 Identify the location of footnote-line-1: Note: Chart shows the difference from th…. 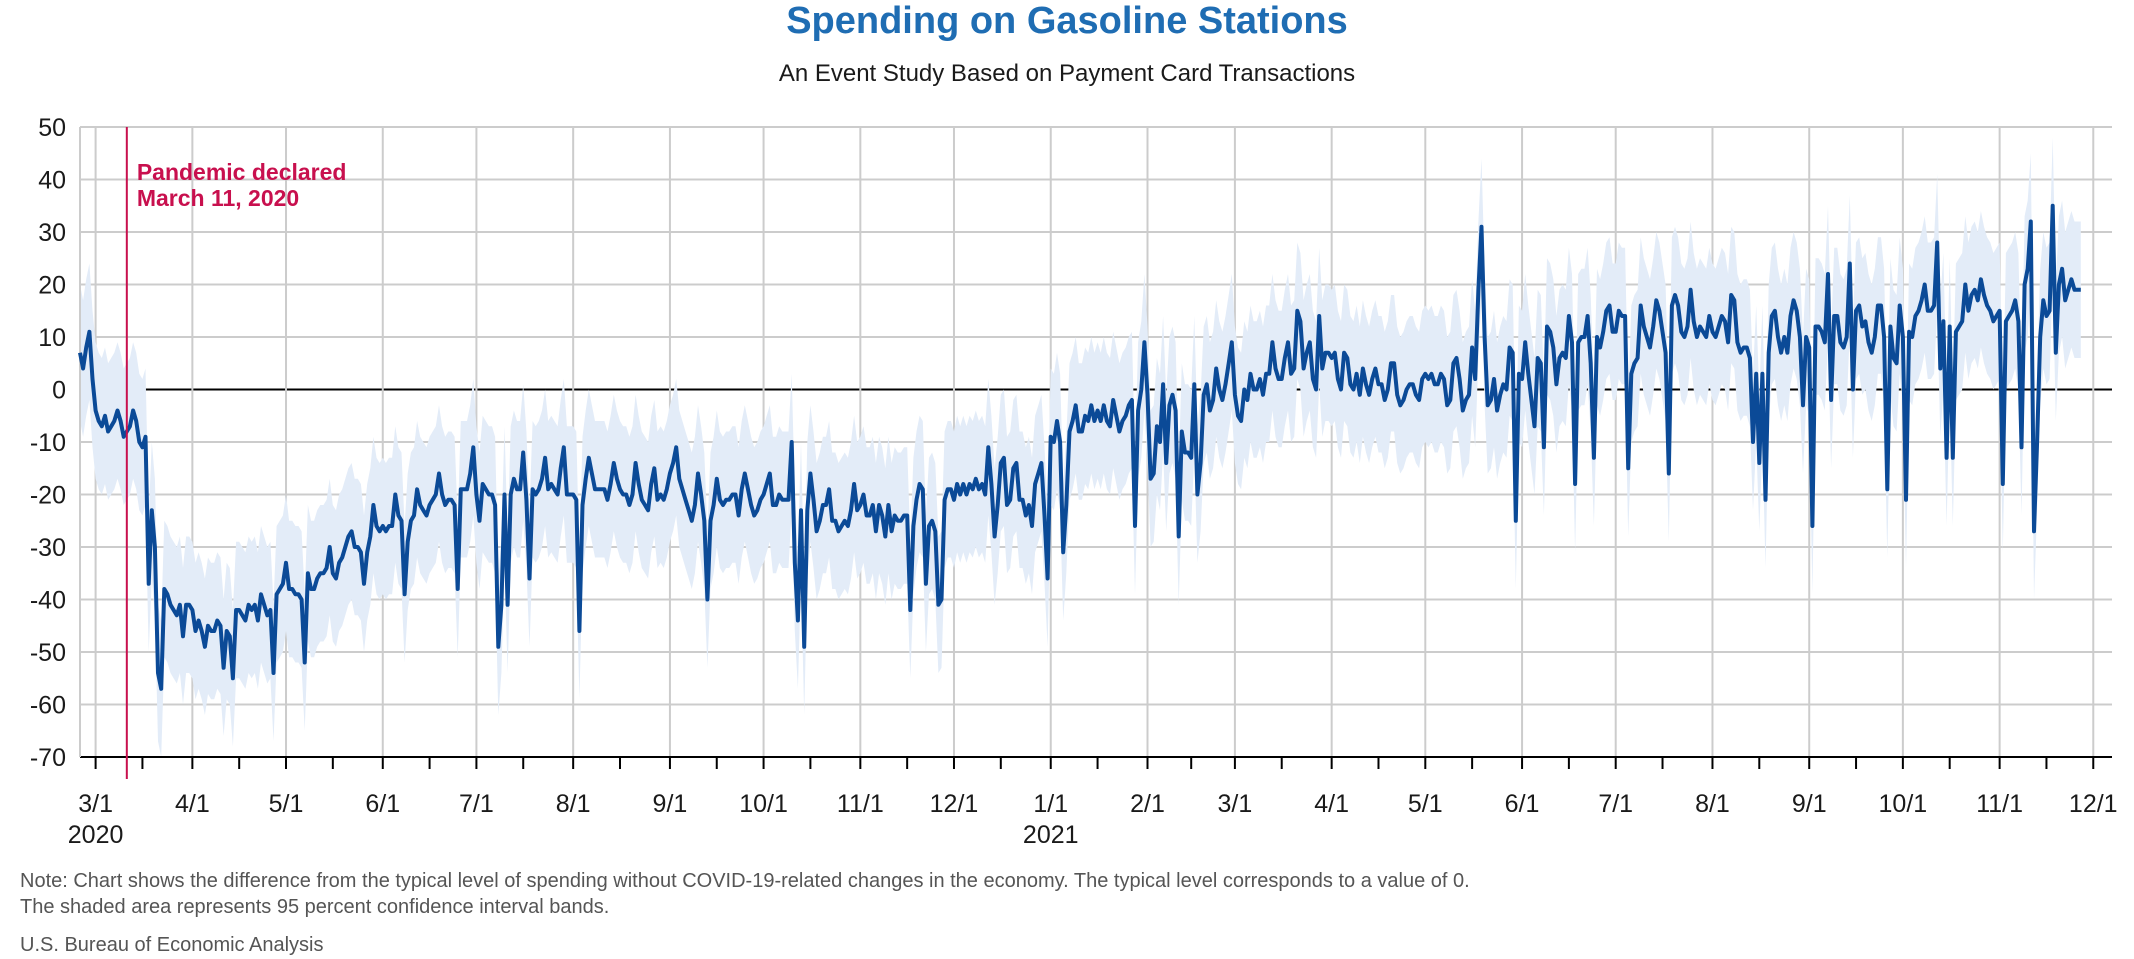
(745, 881).